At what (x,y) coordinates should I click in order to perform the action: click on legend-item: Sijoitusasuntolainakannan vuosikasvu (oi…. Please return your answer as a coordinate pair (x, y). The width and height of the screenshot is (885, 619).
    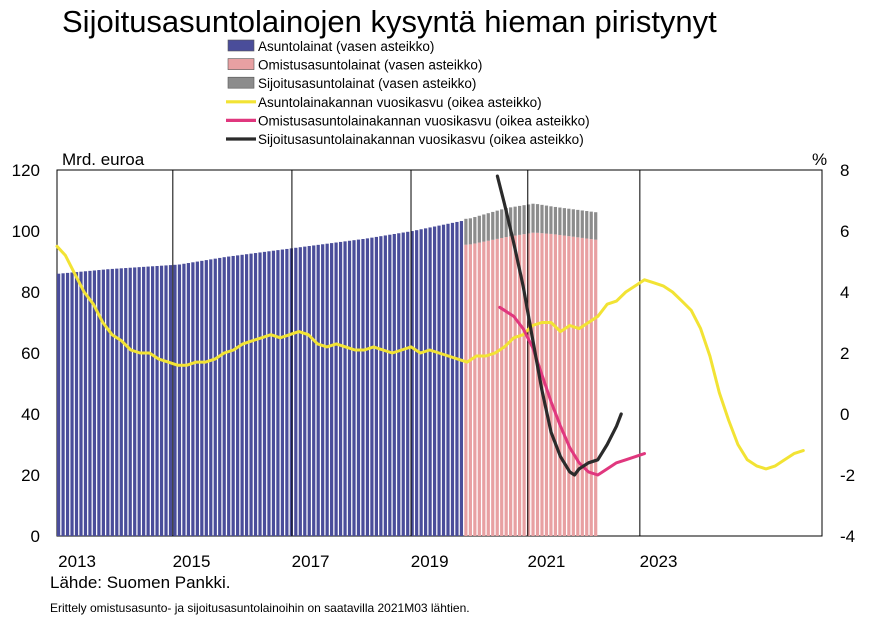
    Looking at the image, I should click on (405, 139).